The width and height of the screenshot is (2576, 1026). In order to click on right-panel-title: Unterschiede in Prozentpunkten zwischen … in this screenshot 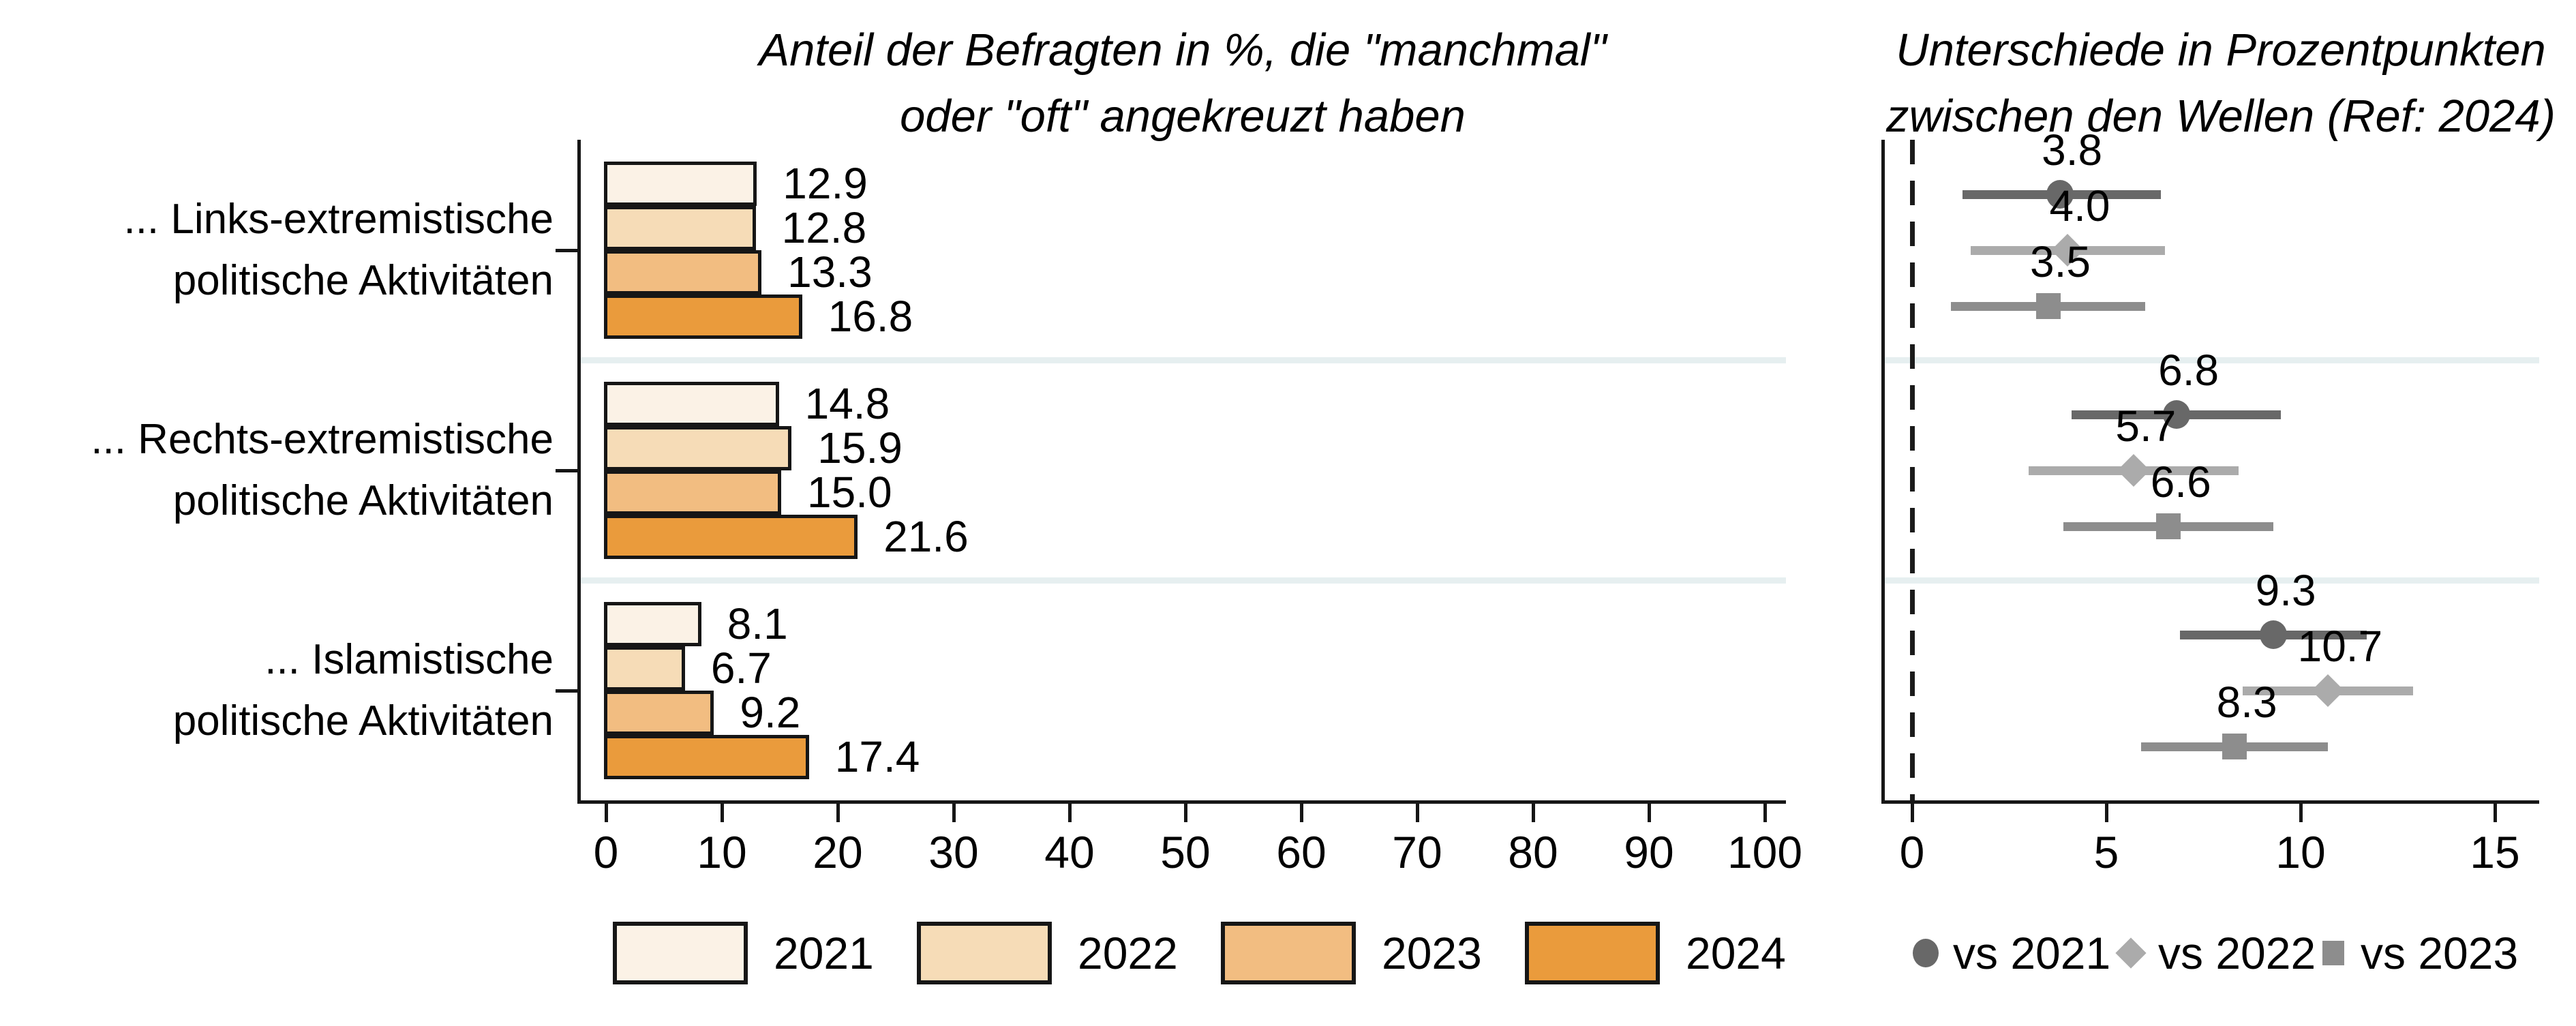, I will do `click(2220, 83)`.